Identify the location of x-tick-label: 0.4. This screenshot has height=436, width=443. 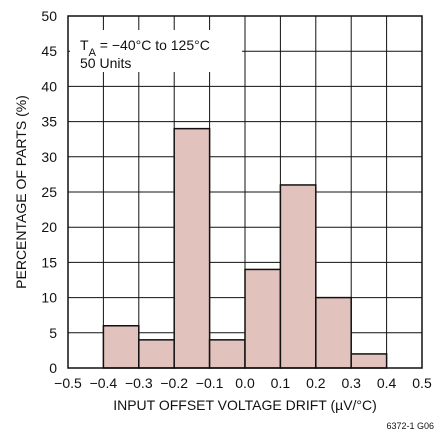
(387, 383).